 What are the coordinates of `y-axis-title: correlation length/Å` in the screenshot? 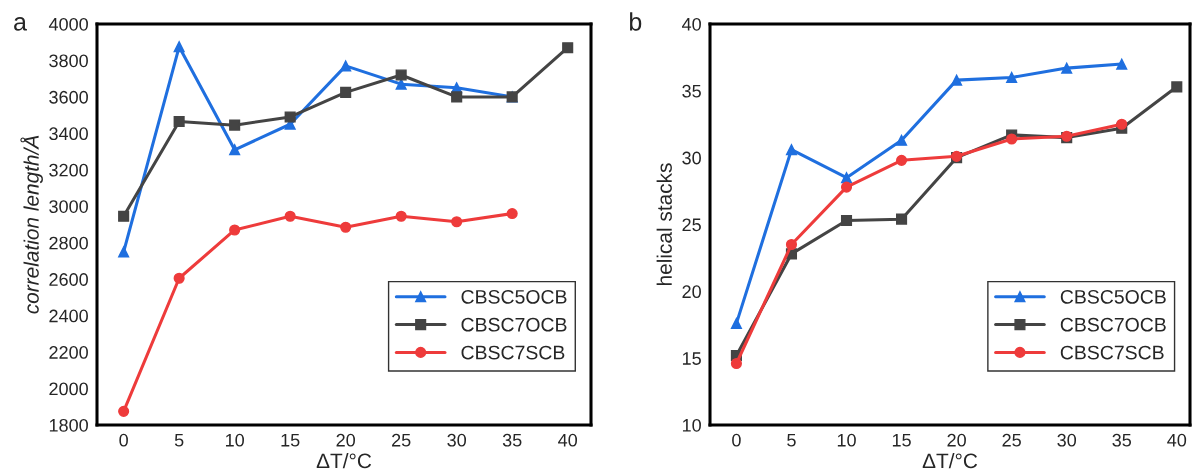 It's located at (31, 224).